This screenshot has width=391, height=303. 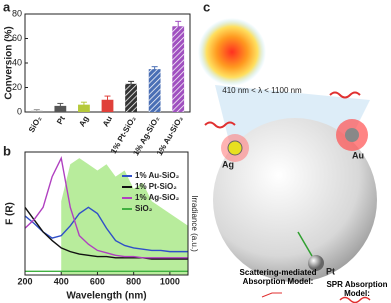 What do you see at coordinates (262, 90) in the screenshot?
I see `light-range: 410 nm < λ < 1100 nm` at bounding box center [262, 90].